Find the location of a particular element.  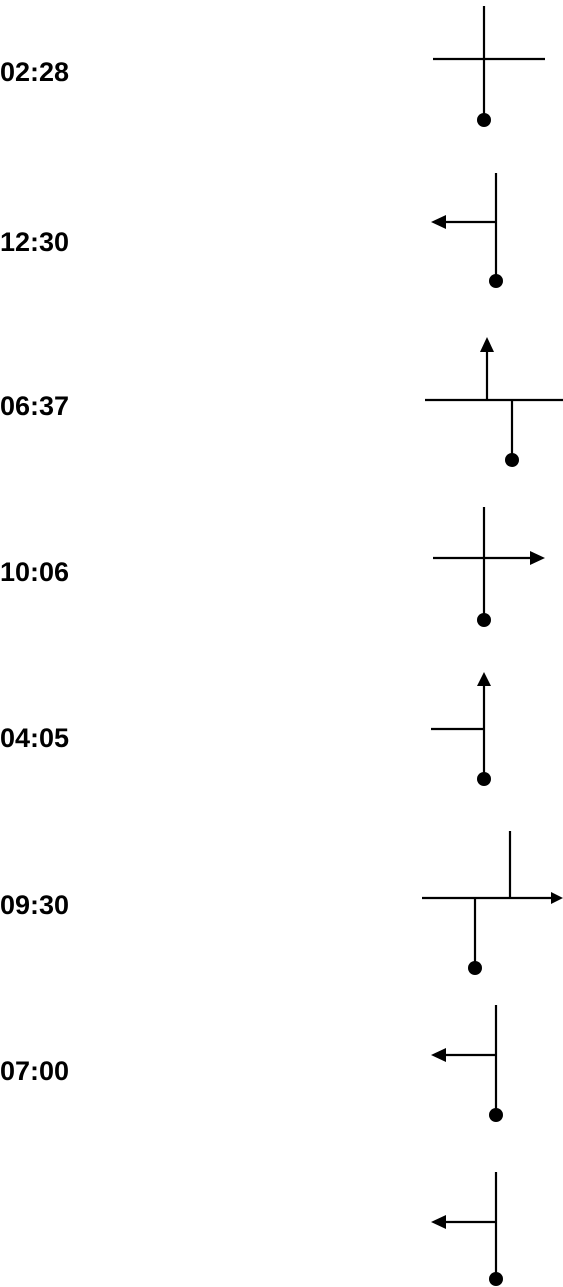

time-label-3: 06:37 is located at coordinates (35, 406).